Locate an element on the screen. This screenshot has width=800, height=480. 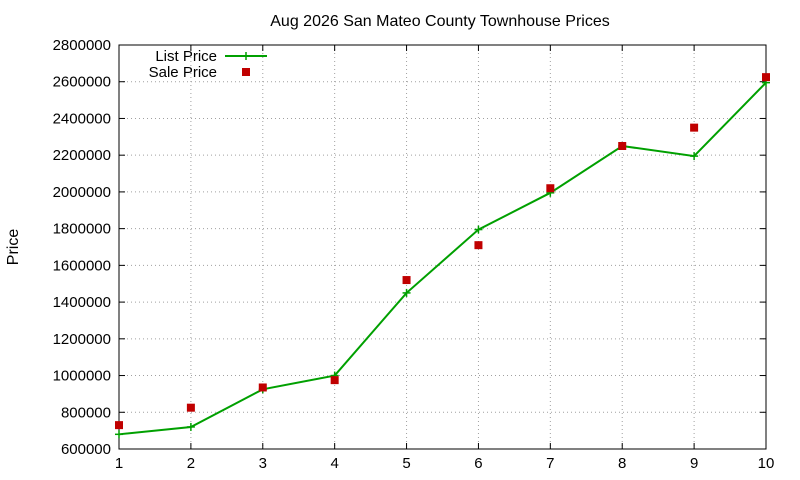
y-tick-label: 2400000 is located at coordinates (82, 118).